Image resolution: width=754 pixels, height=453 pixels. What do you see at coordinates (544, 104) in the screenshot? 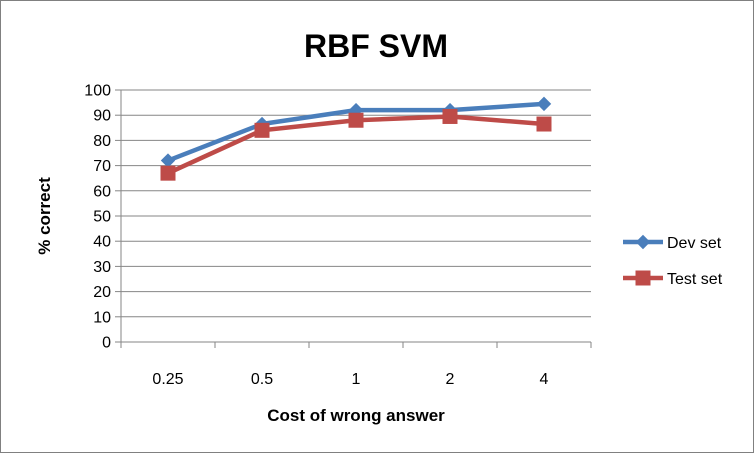
I see `data-point-diamond` at bounding box center [544, 104].